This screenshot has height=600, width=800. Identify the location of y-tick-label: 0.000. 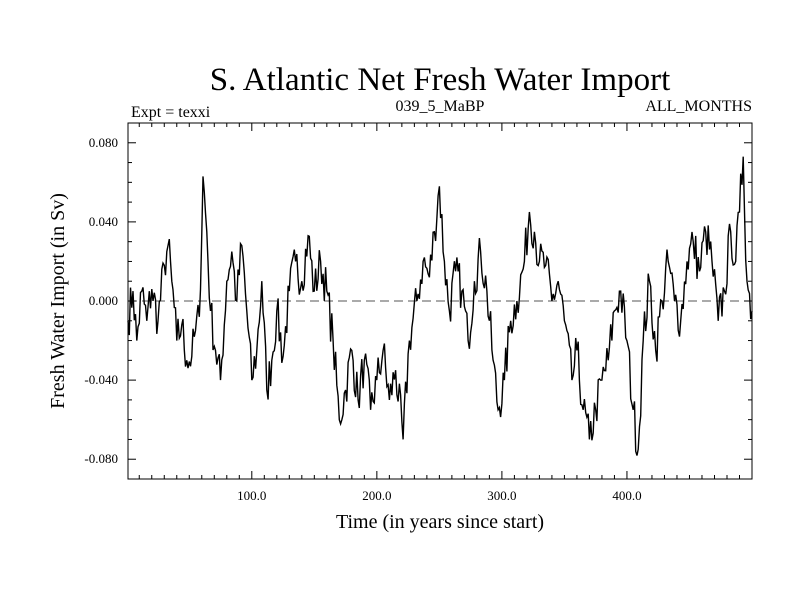
(103, 300).